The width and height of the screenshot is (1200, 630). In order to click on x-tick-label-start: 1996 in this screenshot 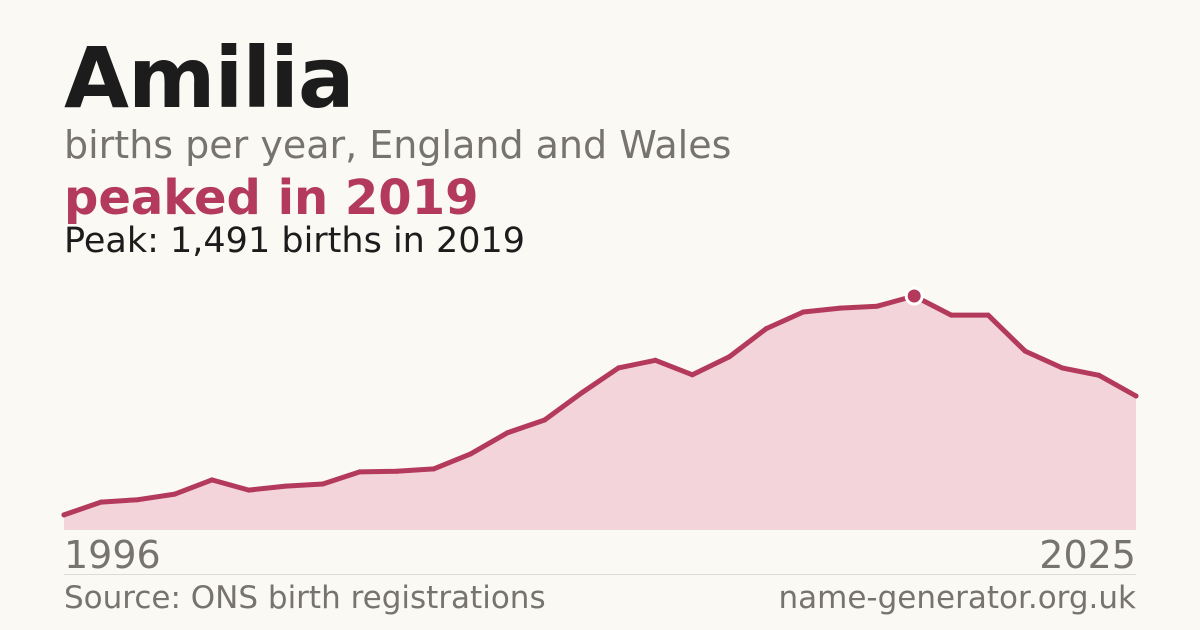, I will do `click(112, 555)`.